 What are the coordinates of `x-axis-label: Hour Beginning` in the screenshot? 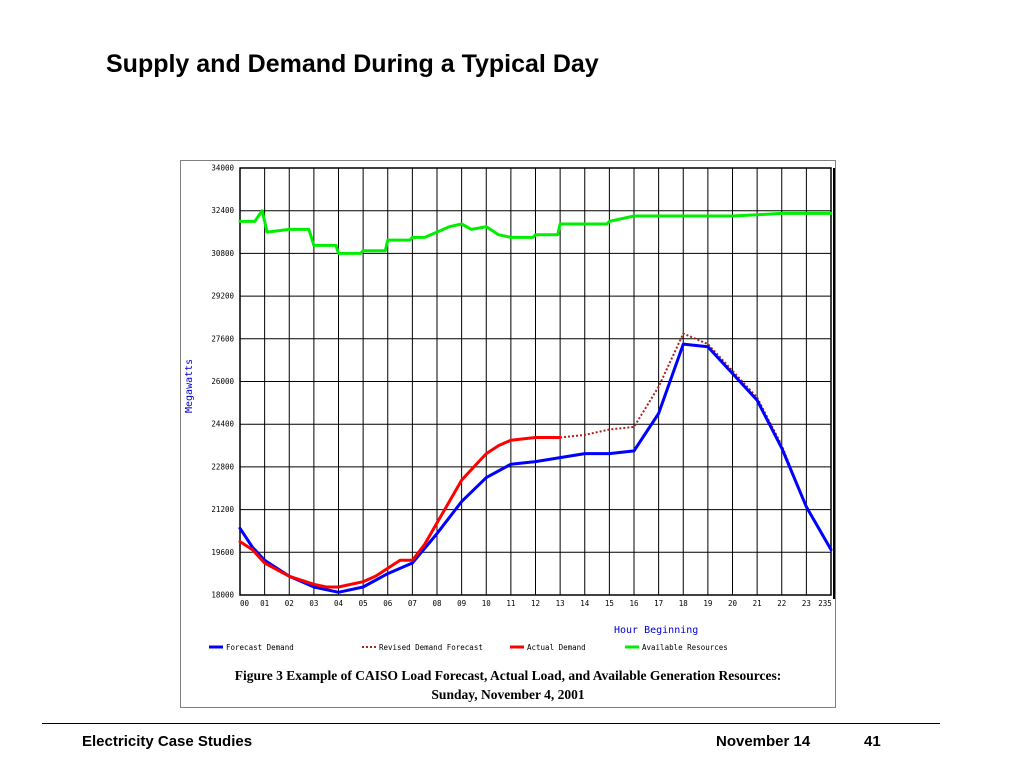 It's located at (656, 630).